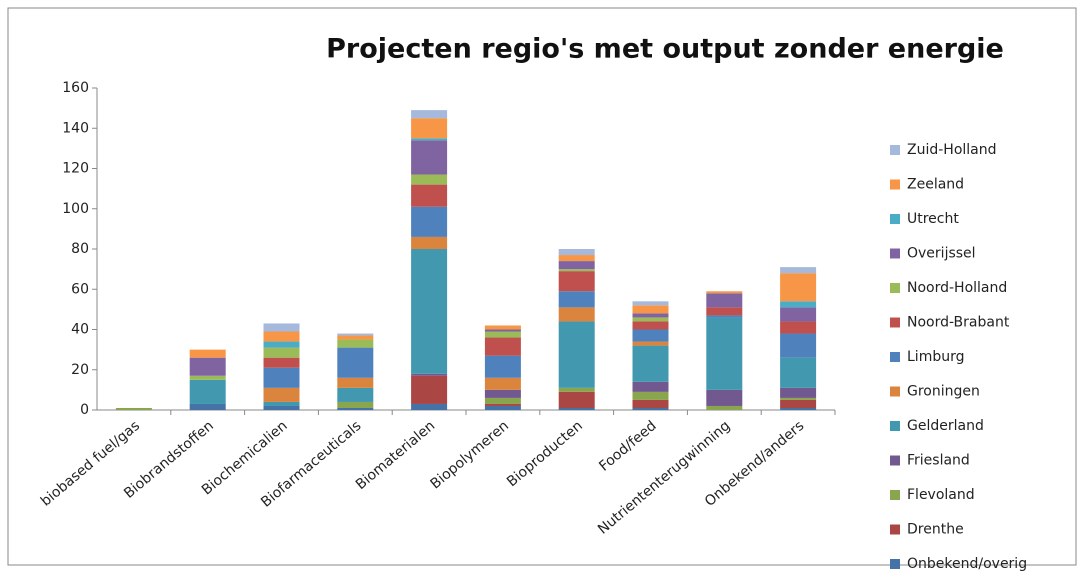  I want to click on legend-label: Drenthe, so click(935, 530).